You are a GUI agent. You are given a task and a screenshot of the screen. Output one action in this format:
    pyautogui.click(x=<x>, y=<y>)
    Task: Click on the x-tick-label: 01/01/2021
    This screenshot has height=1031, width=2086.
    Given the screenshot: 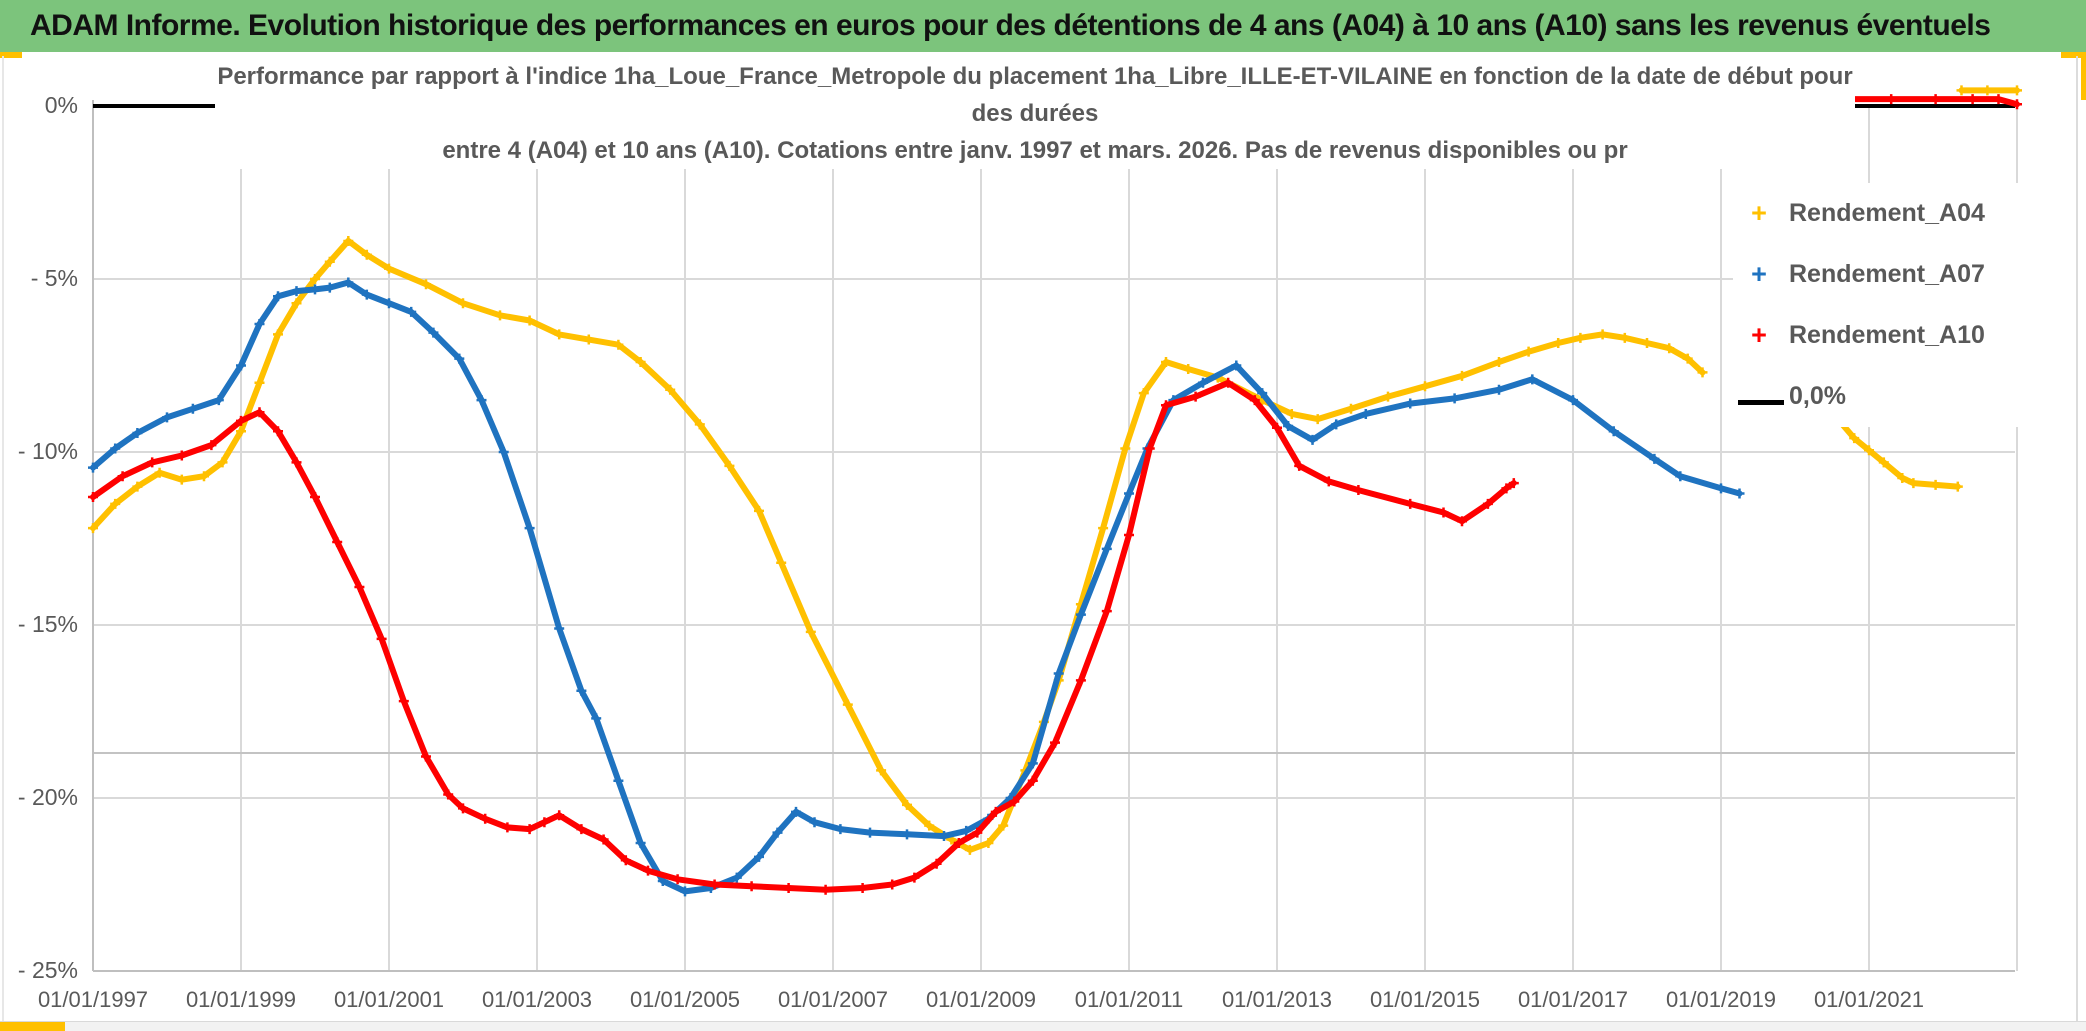 What is the action you would take?
    pyautogui.click(x=1869, y=999)
    